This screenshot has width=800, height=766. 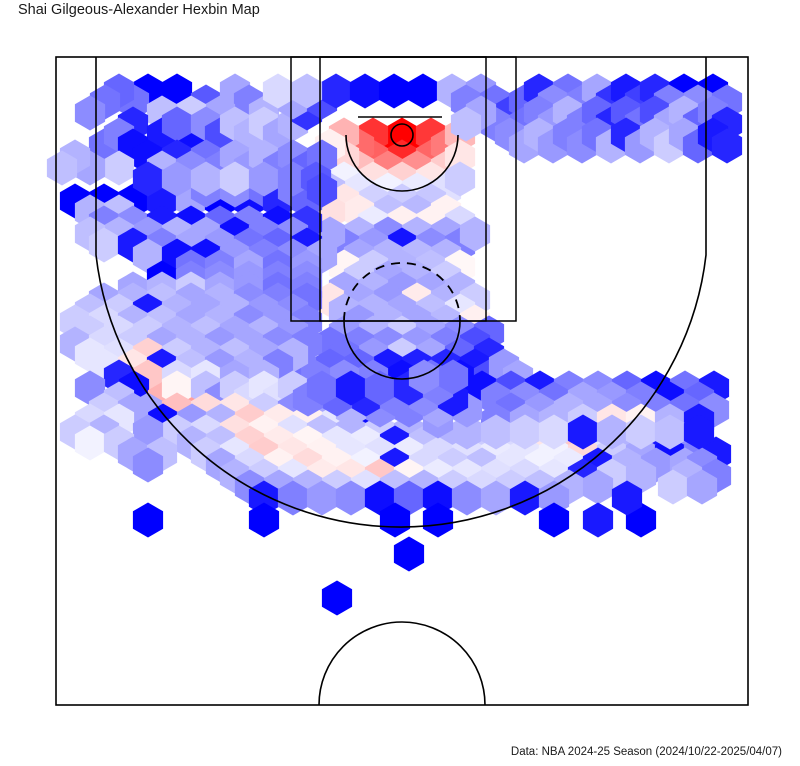 I want to click on inner-paint, so click(x=403, y=189).